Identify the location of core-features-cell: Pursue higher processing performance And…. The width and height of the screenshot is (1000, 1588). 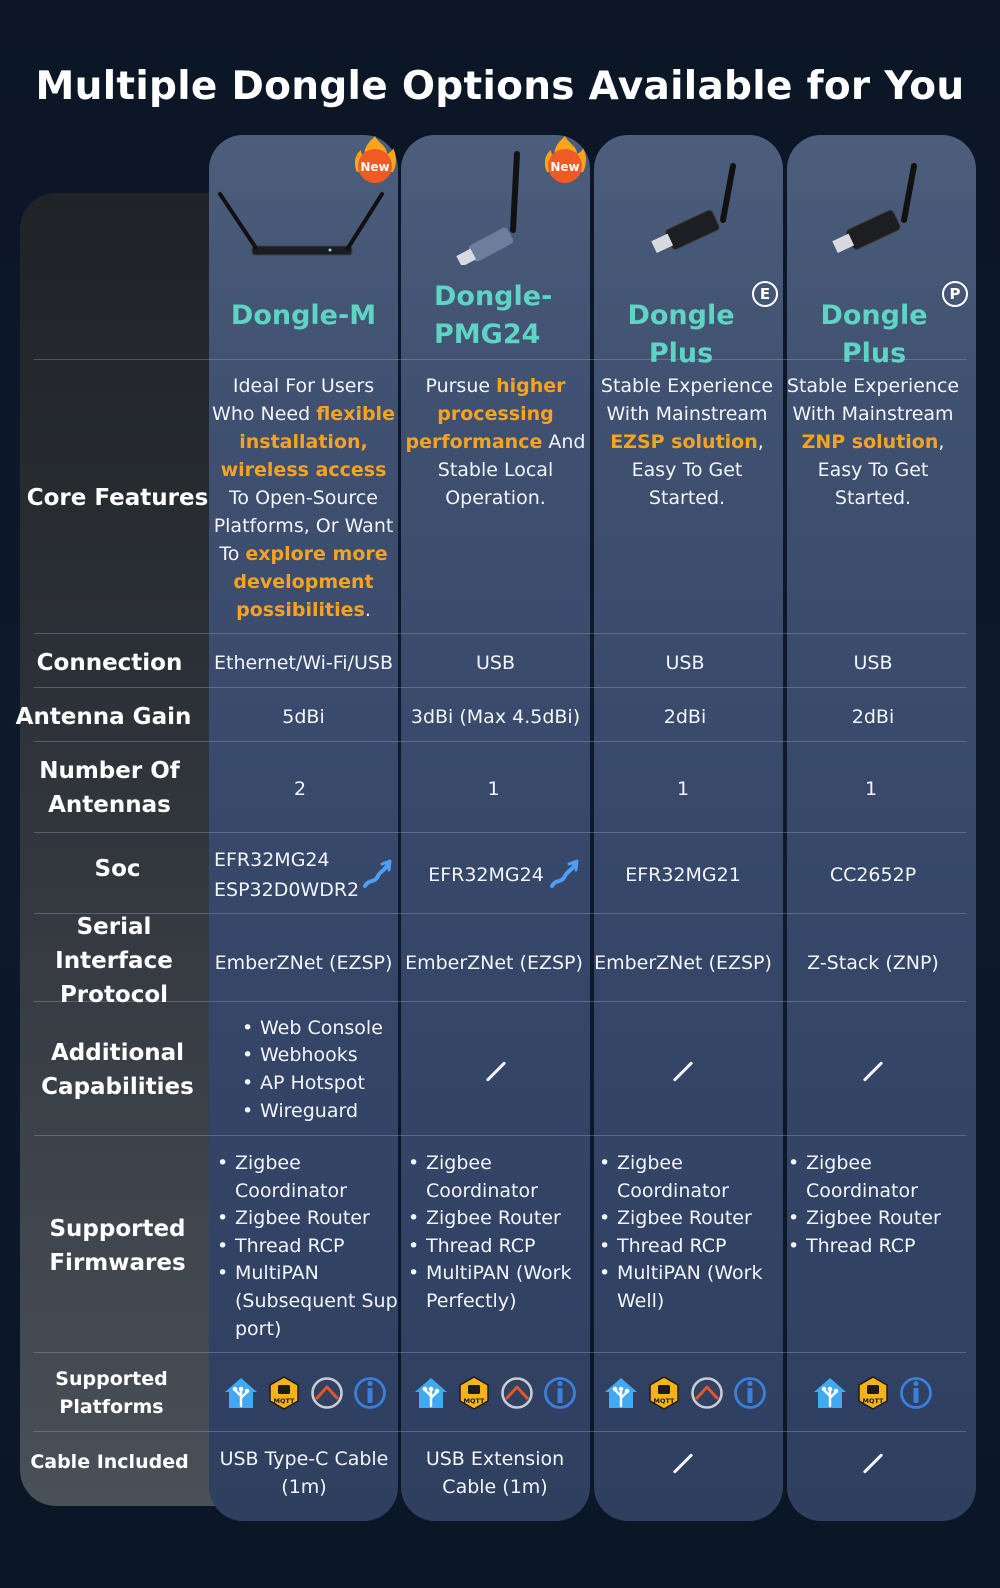
(495, 447).